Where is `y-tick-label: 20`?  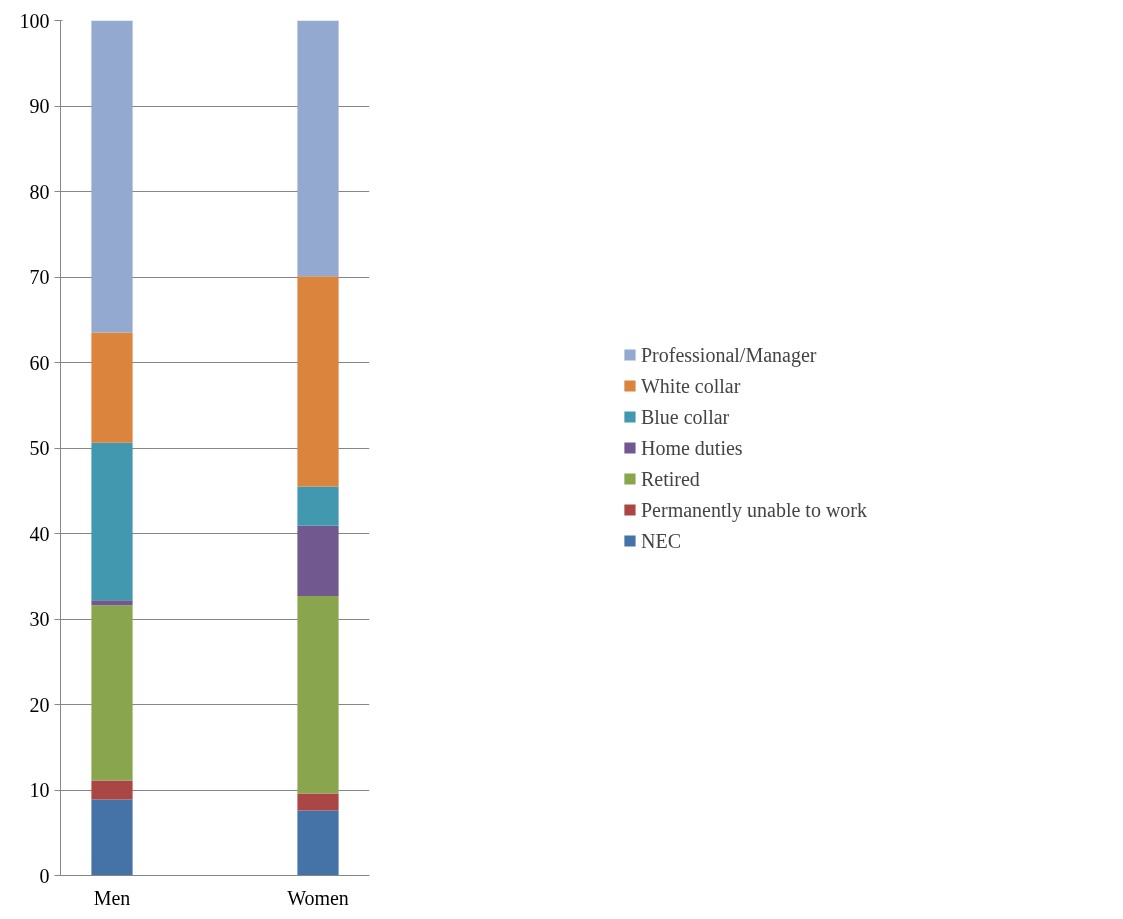
y-tick-label: 20 is located at coordinates (39, 704).